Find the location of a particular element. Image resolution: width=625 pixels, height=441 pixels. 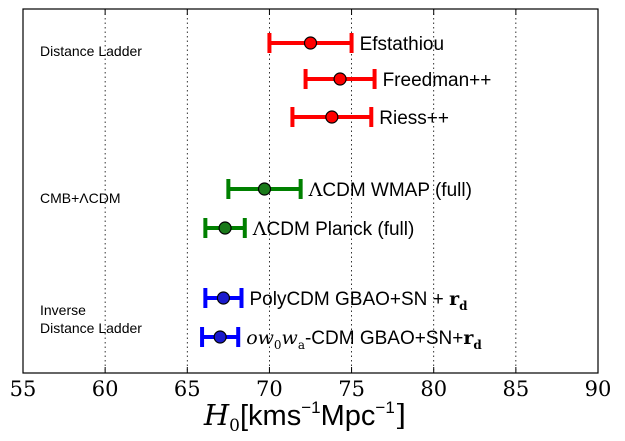

series-label-0: Efstathiou is located at coordinates (402, 44).